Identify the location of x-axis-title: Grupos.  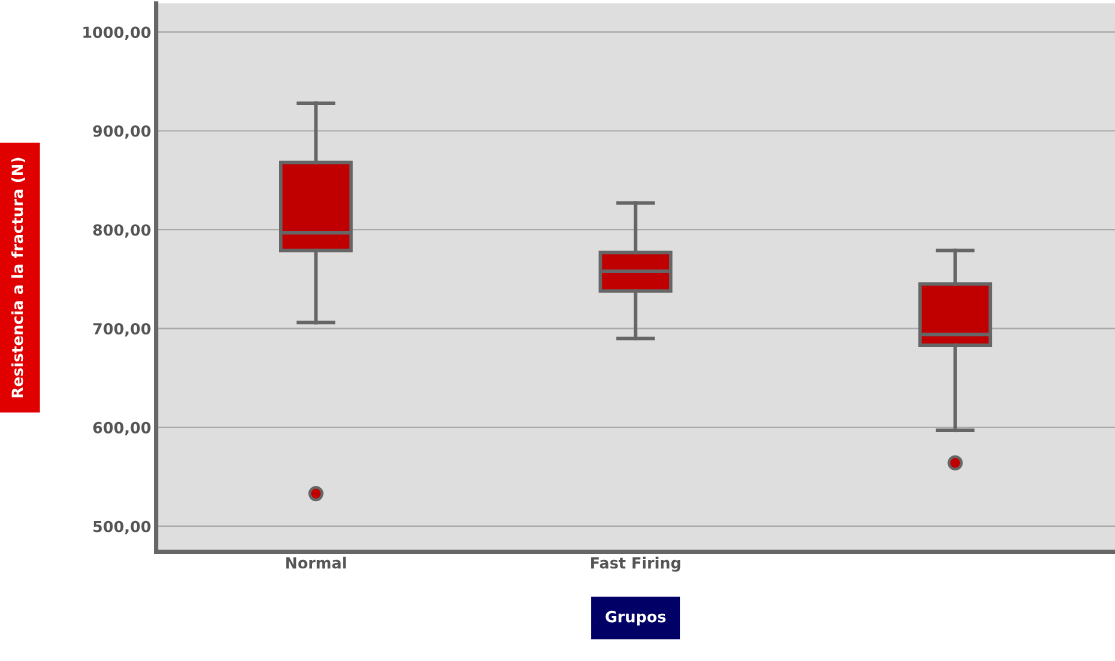
(635, 618).